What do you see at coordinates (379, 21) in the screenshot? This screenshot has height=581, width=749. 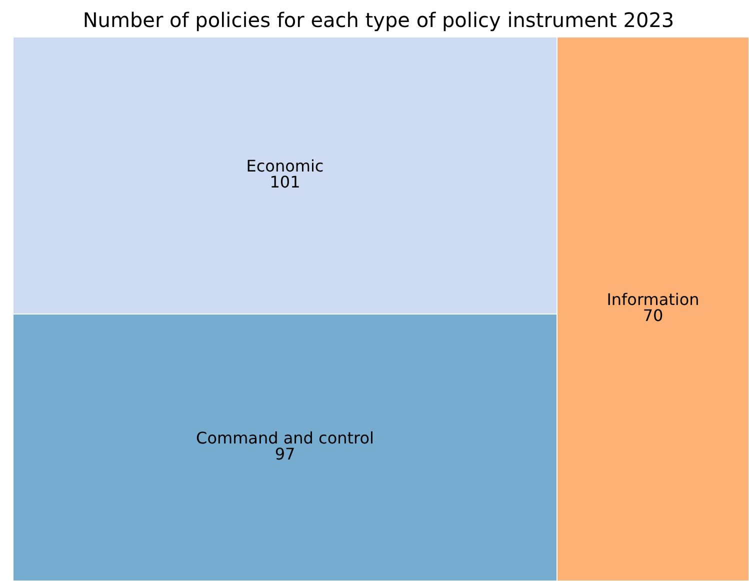 I see `text: Number of policies for each type of policy instrument 2023` at bounding box center [379, 21].